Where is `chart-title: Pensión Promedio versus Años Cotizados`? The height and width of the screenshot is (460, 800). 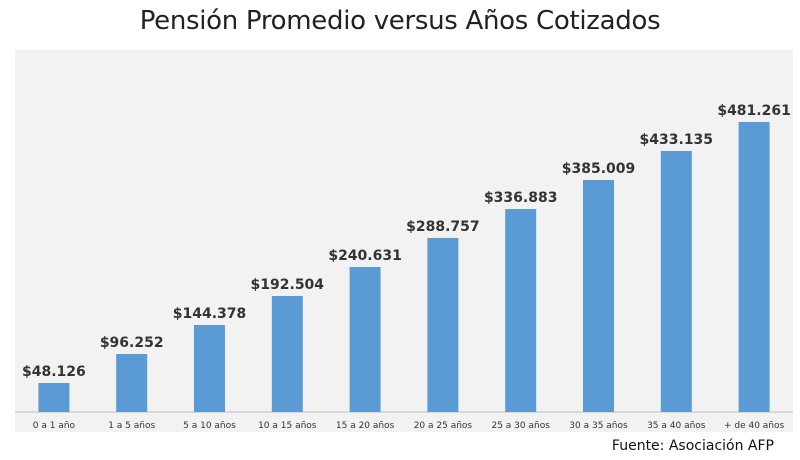
chart-title: Pensión Promedio versus Años Cotizados is located at coordinates (400, 21).